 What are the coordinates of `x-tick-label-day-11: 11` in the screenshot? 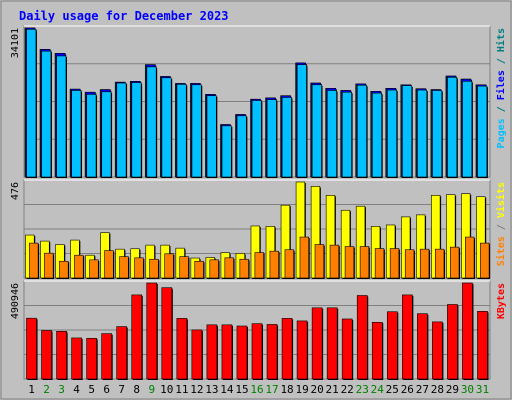 It's located at (181, 389).